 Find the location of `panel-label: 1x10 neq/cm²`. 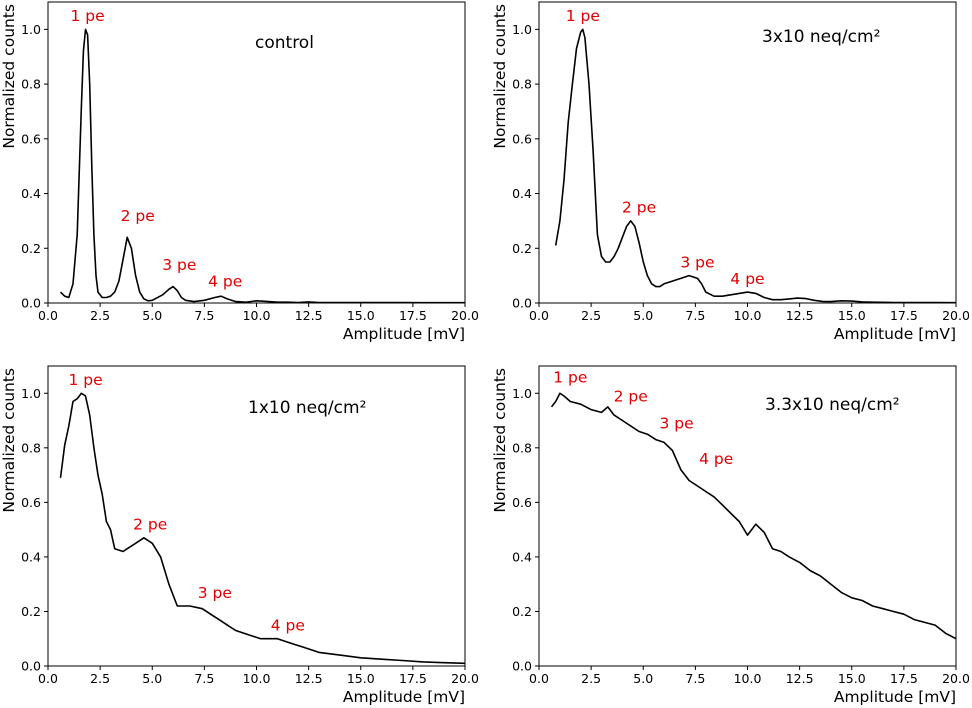

panel-label: 1x10 neq/cm² is located at coordinates (307, 408).